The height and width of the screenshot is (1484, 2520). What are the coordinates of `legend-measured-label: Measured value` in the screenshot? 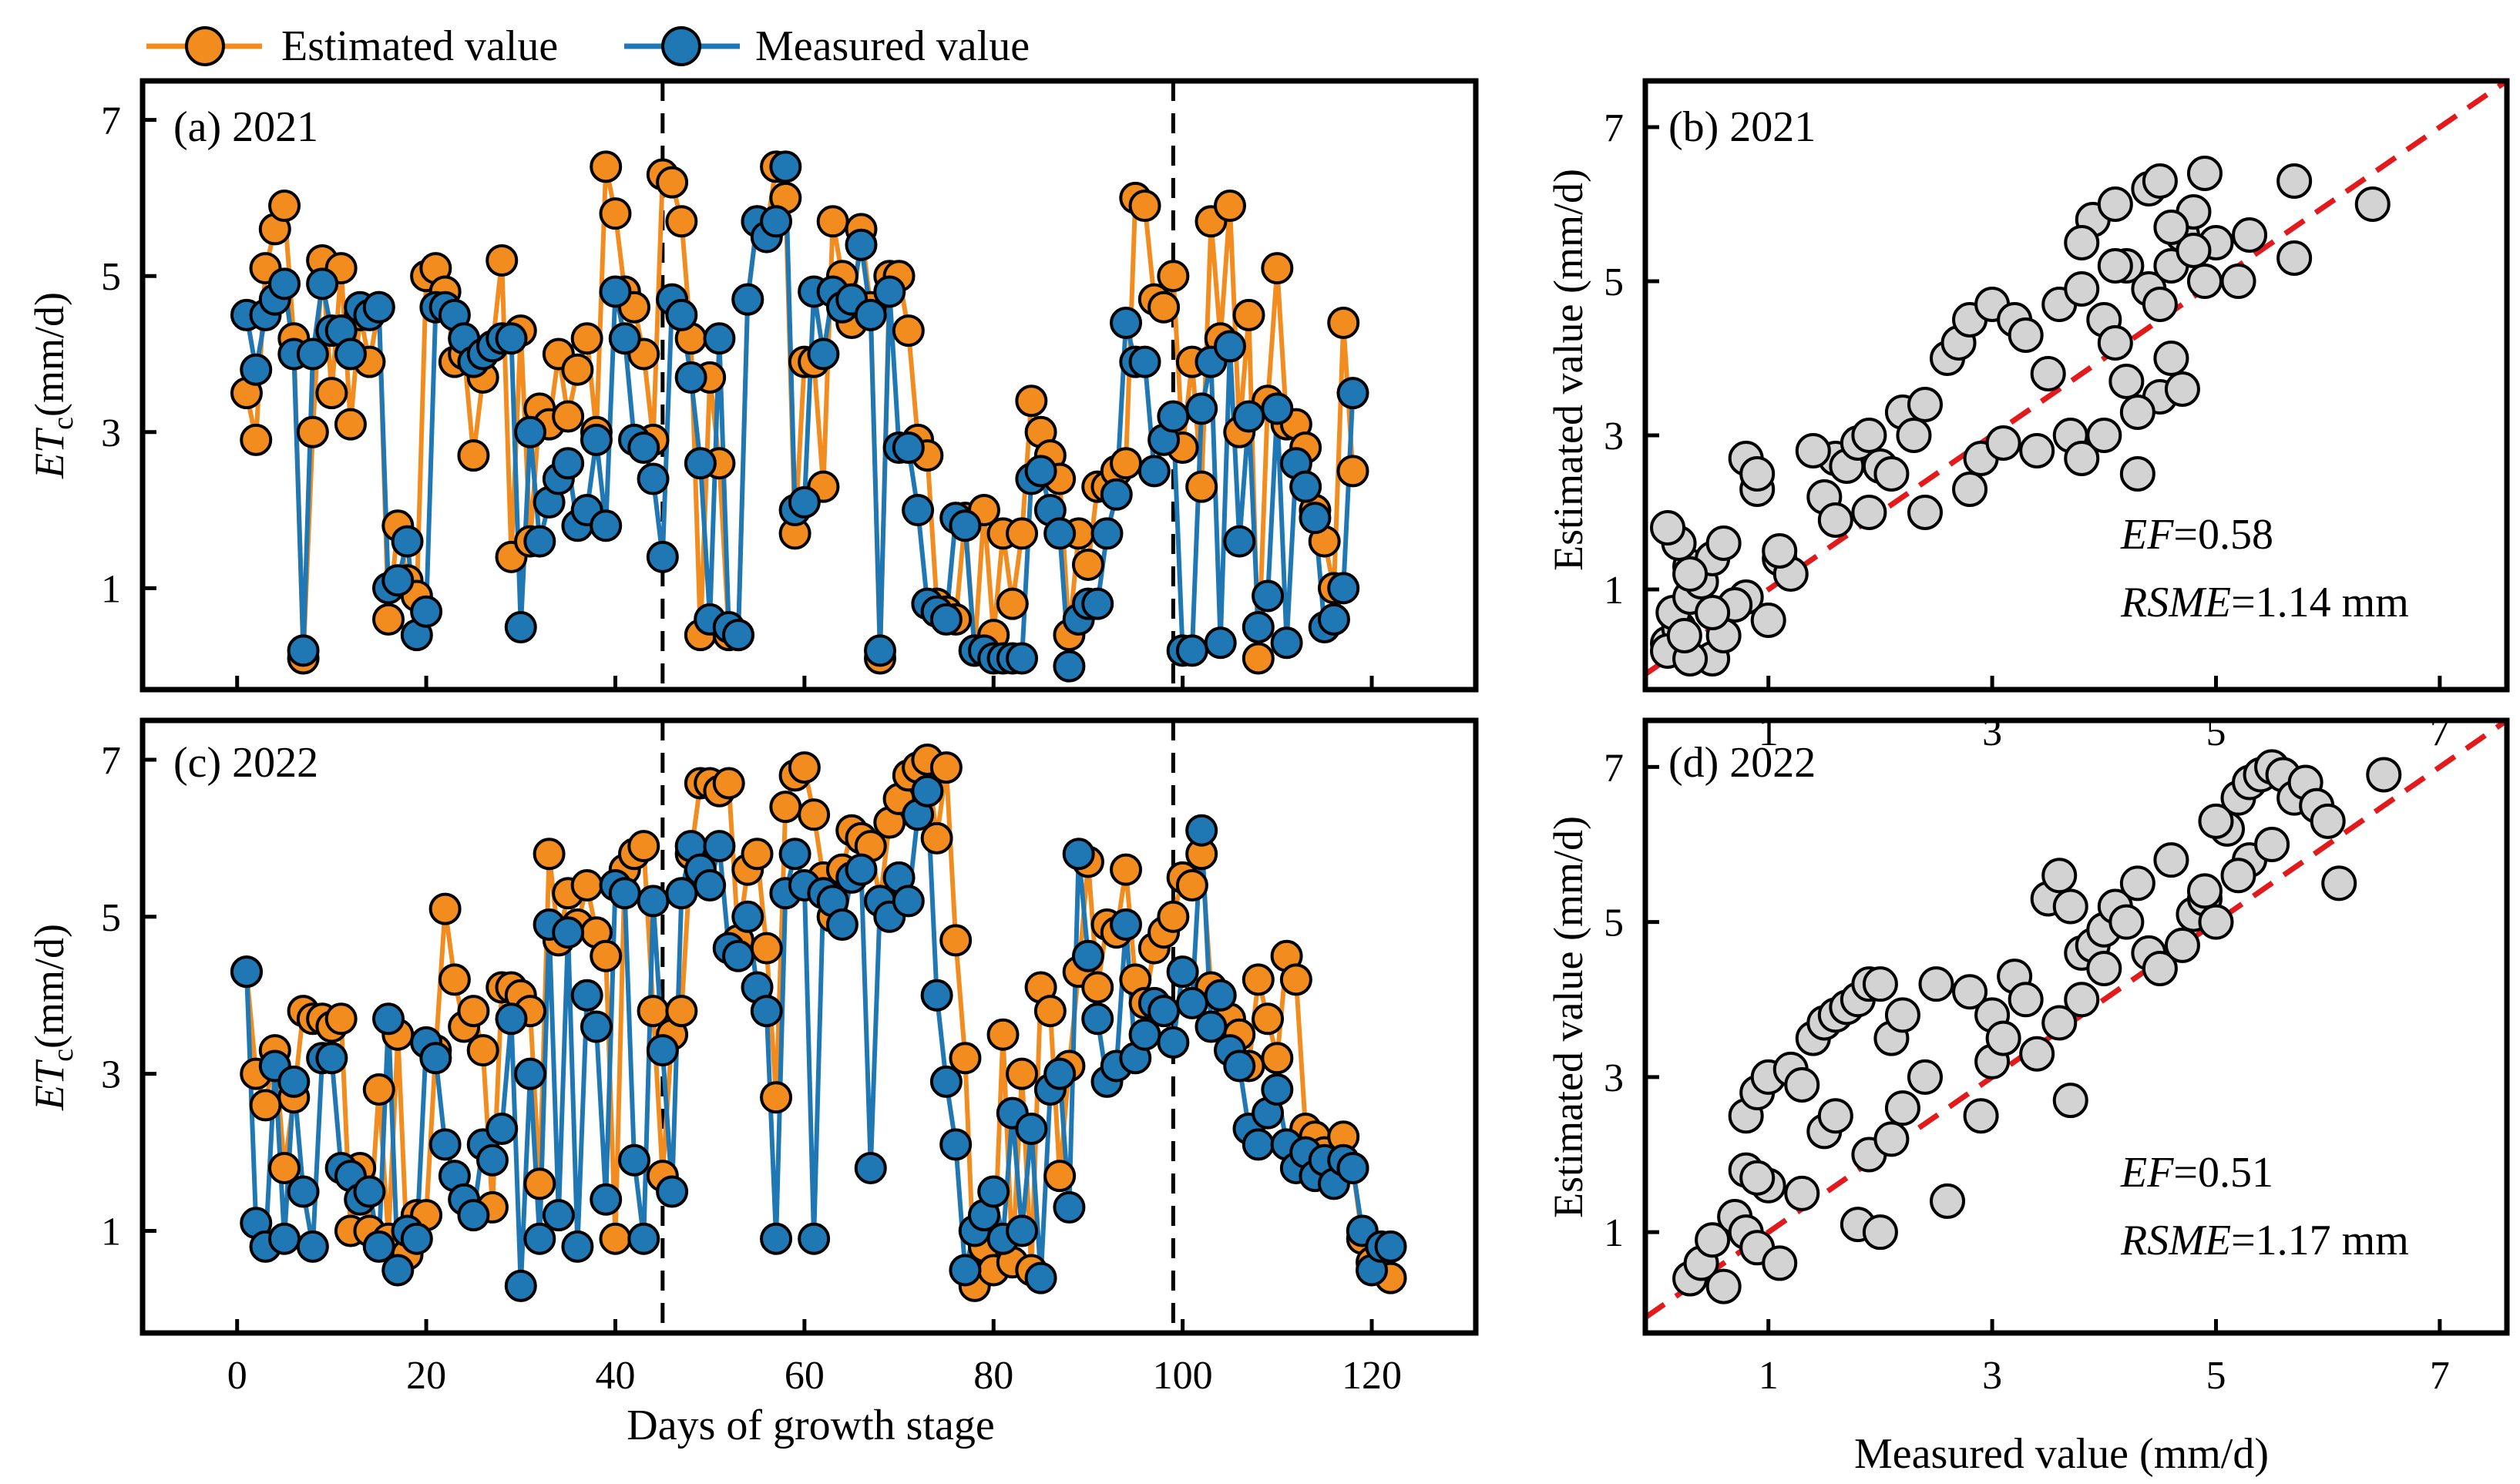 It's located at (892, 46).